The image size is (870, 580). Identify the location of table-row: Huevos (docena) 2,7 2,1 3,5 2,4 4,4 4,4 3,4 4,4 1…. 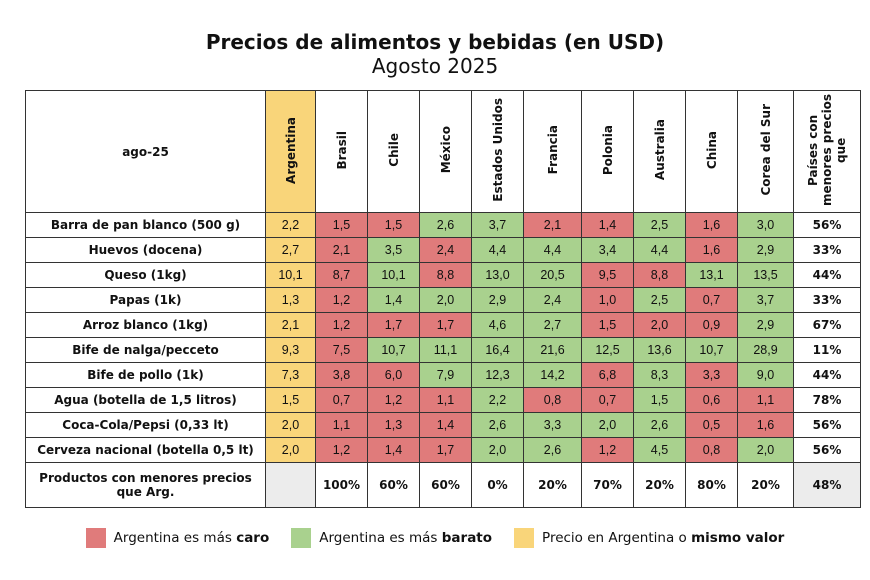
(443, 250).